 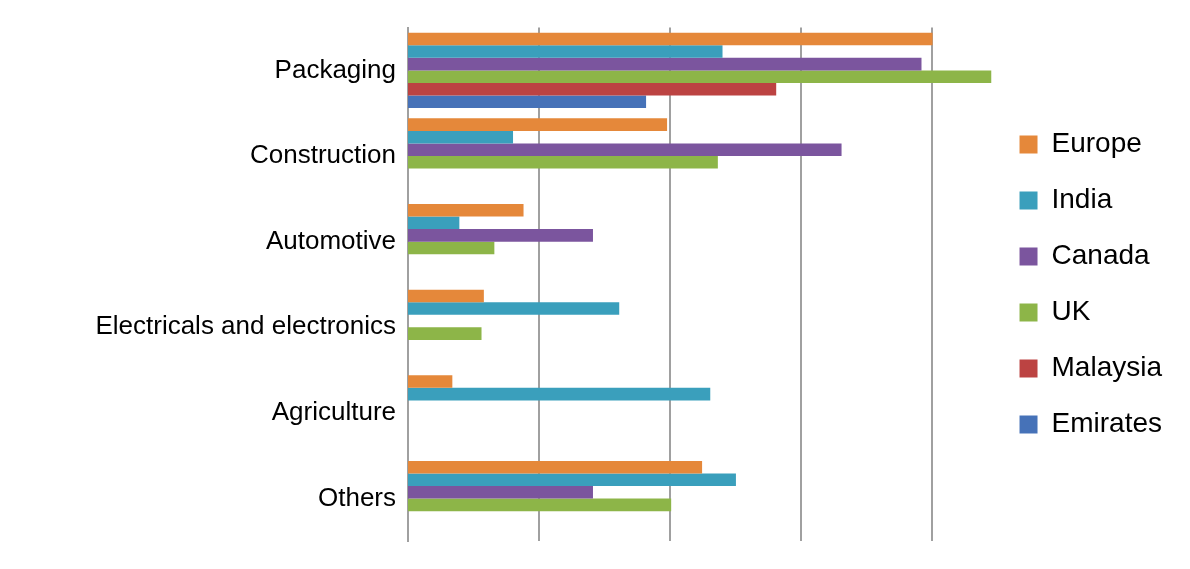 What do you see at coordinates (1071, 311) in the screenshot?
I see `legend-label: UK` at bounding box center [1071, 311].